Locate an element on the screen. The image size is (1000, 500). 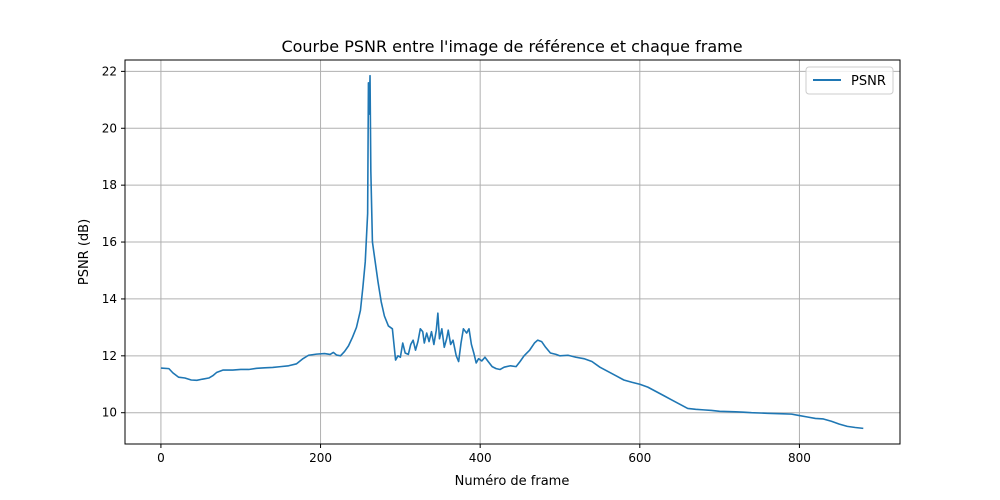
legend-box is located at coordinates (849, 80).